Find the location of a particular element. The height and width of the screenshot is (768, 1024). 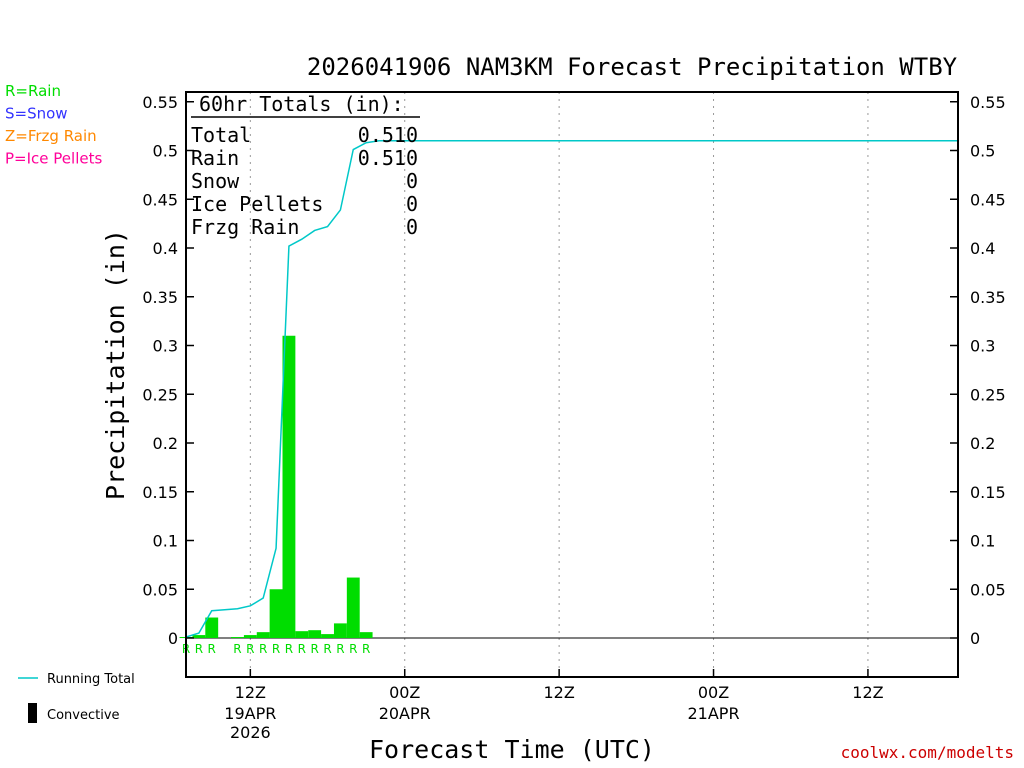

convective-legend-swatch is located at coordinates (32, 713).